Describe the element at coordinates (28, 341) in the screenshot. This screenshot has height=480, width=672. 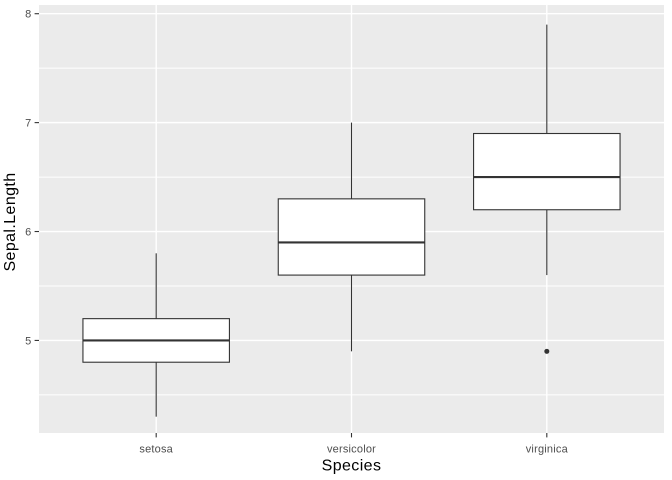
I see `y-tick-label: 5` at that location.